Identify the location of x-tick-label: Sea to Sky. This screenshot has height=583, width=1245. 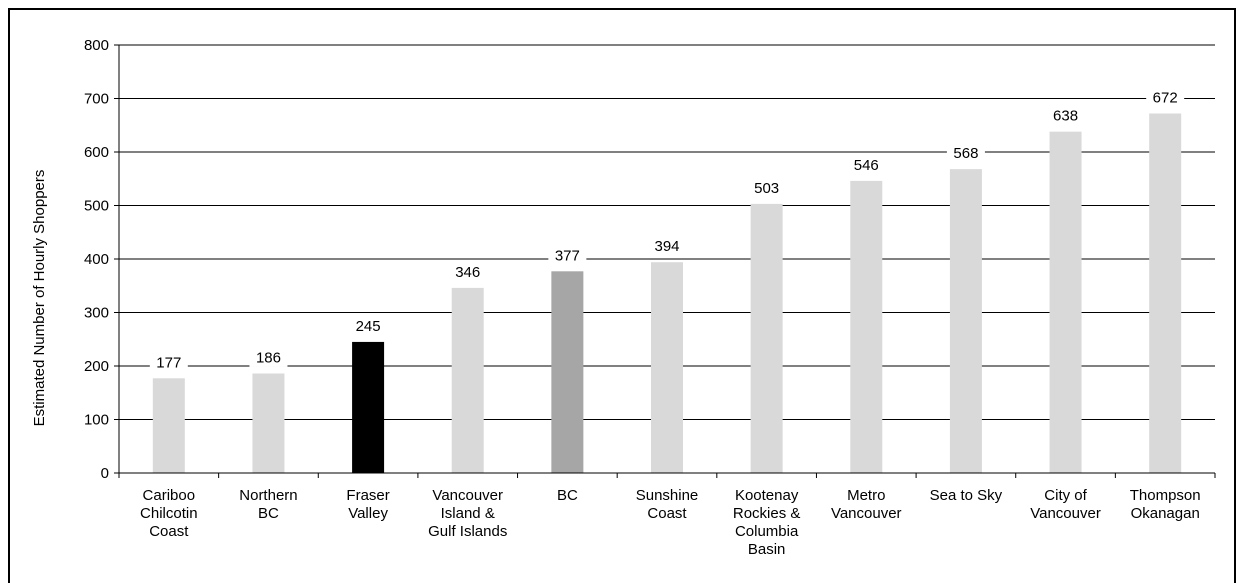
(966, 495).